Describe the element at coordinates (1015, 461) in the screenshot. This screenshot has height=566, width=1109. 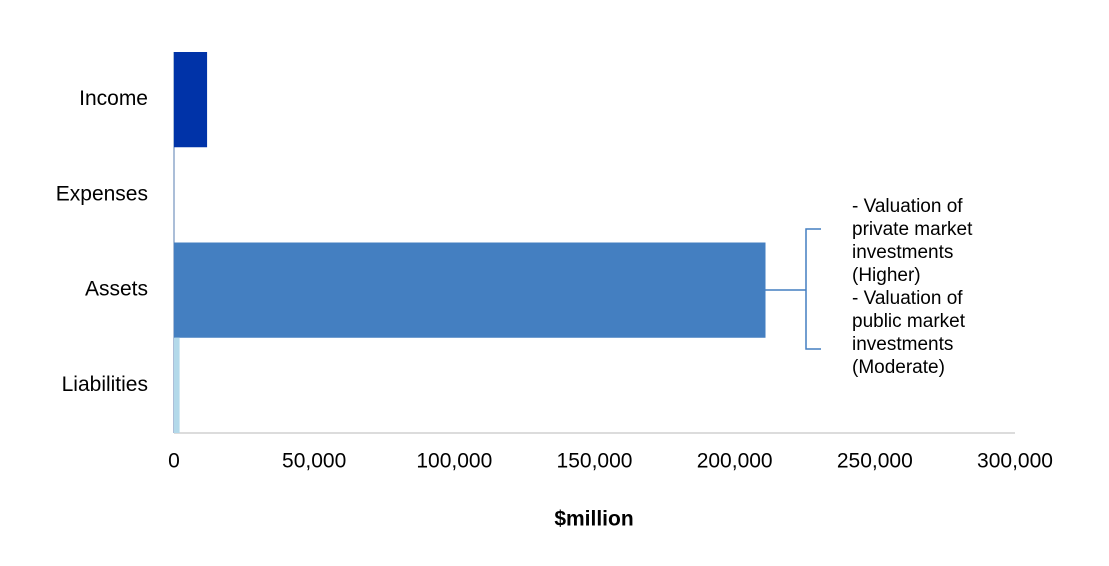
I see `x-tick-label: 300,000` at that location.